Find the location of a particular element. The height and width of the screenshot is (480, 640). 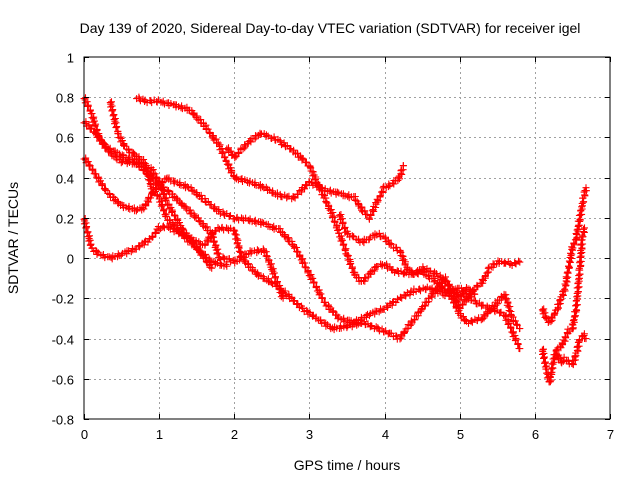

x-tick-label: 0 is located at coordinates (84, 434).